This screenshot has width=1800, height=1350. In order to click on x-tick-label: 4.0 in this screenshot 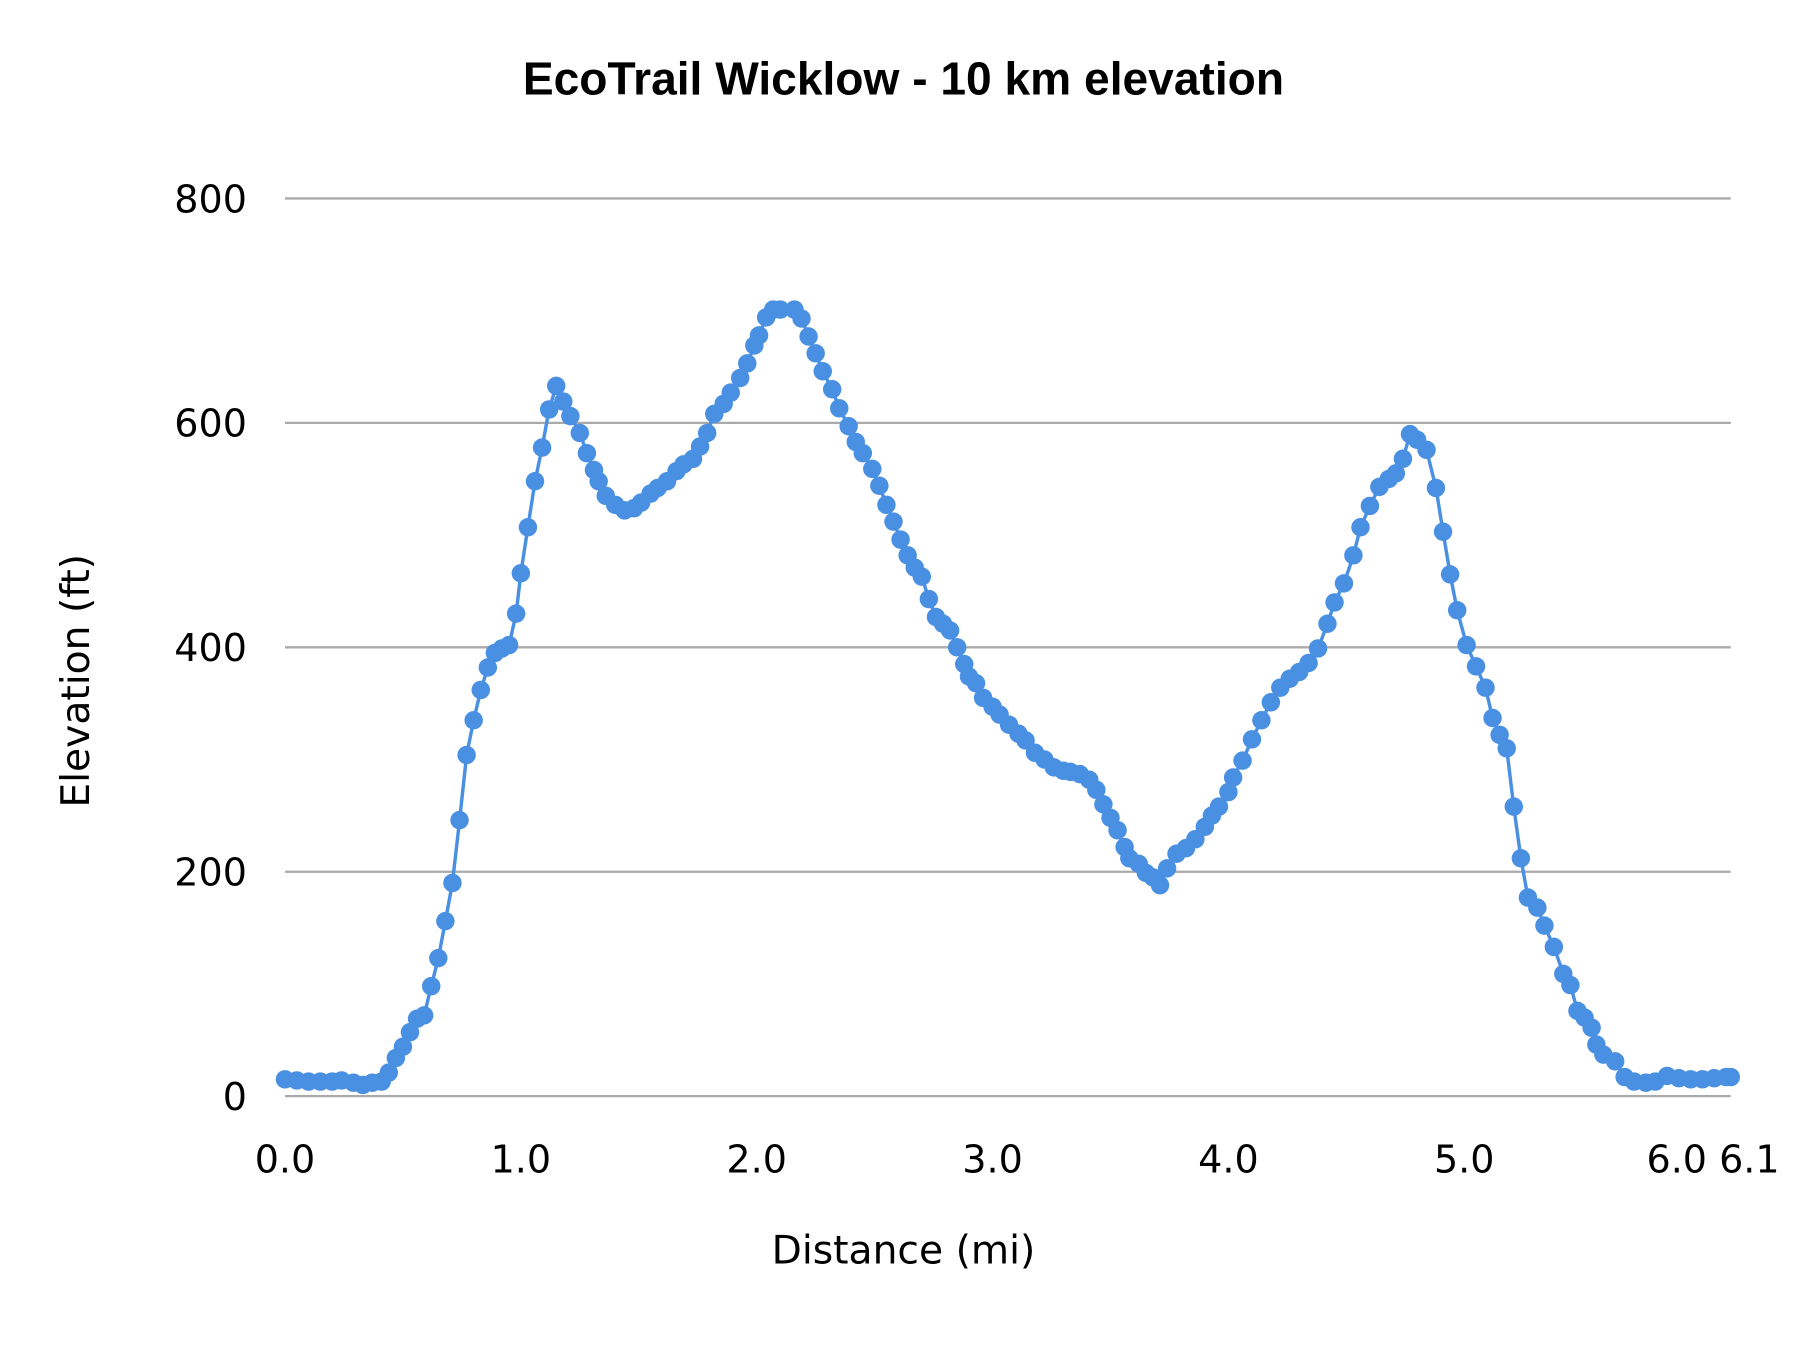, I will do `click(1228, 1159)`.